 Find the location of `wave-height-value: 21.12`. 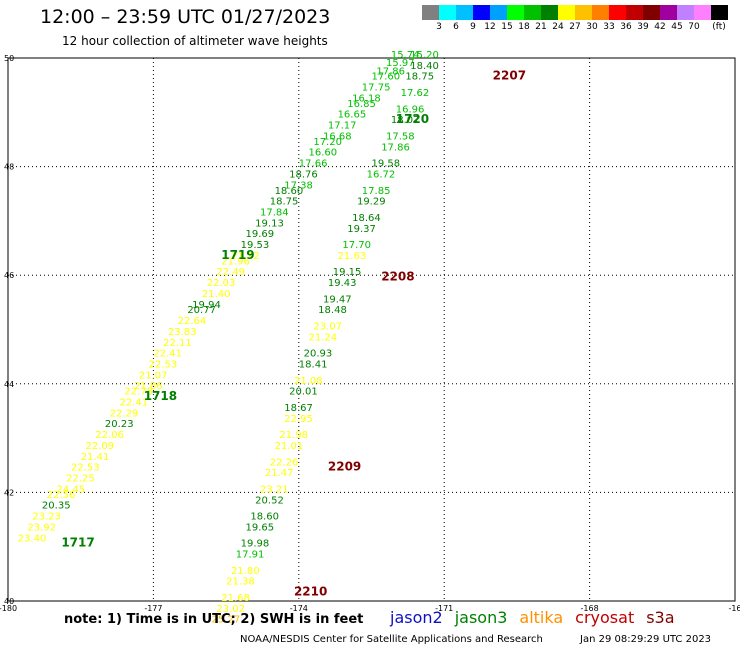

wave-height-value: 21.12 is located at coordinates (245, 256).